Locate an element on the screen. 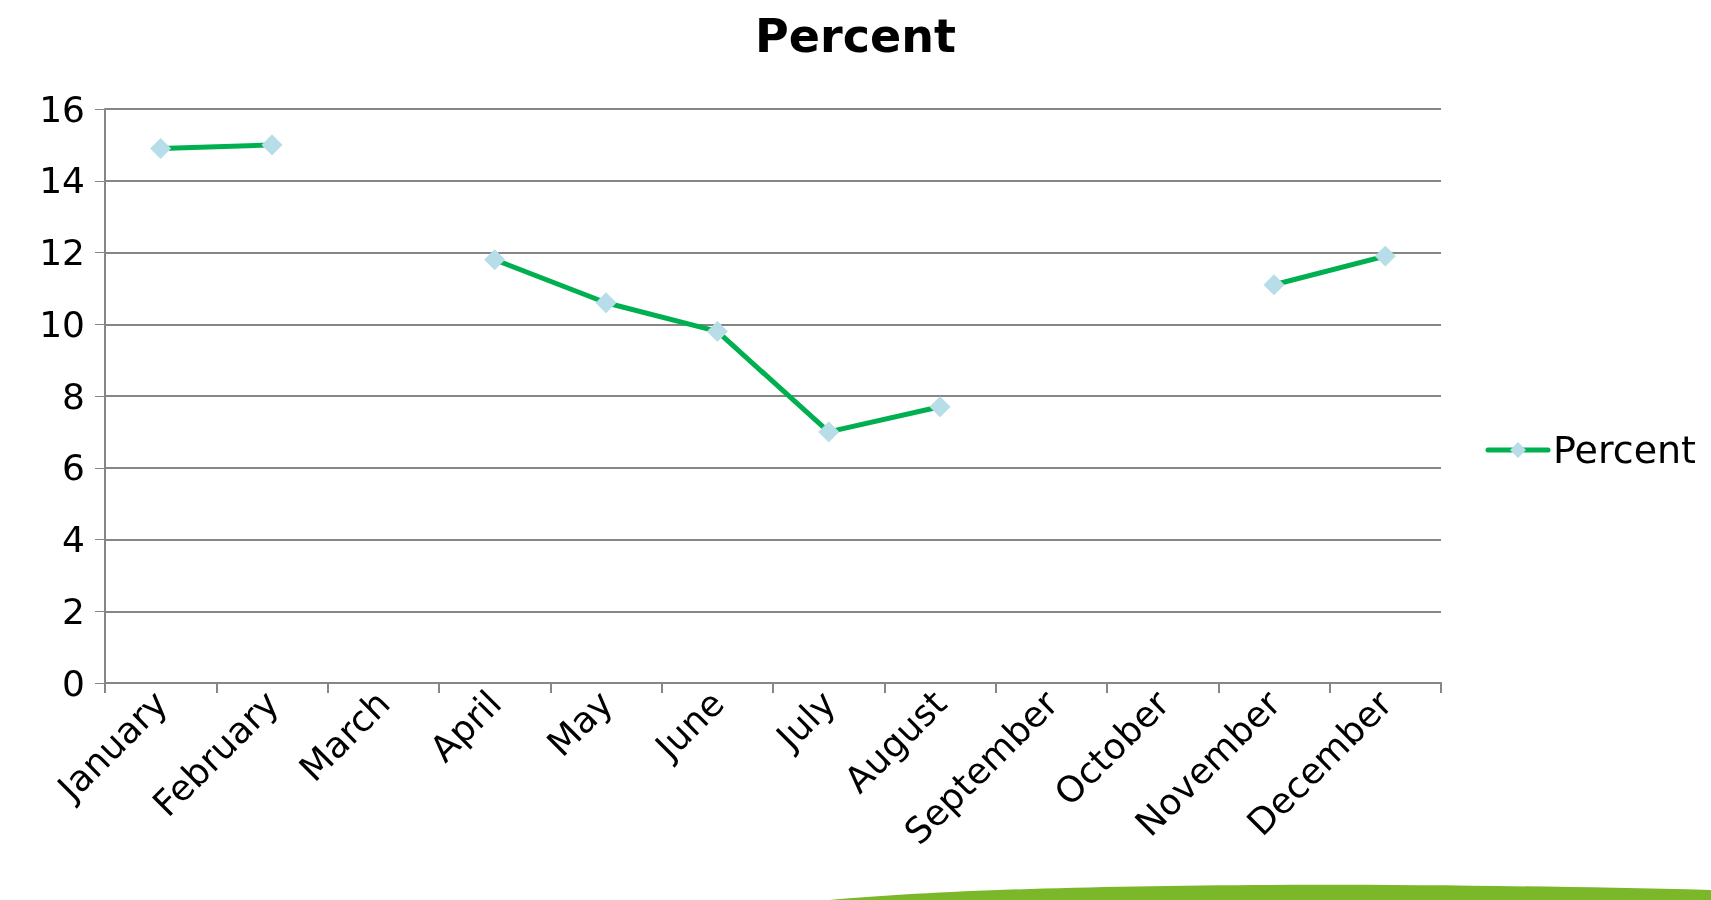 This screenshot has width=1711, height=900. y-tick-label: 4 is located at coordinates (73, 539).